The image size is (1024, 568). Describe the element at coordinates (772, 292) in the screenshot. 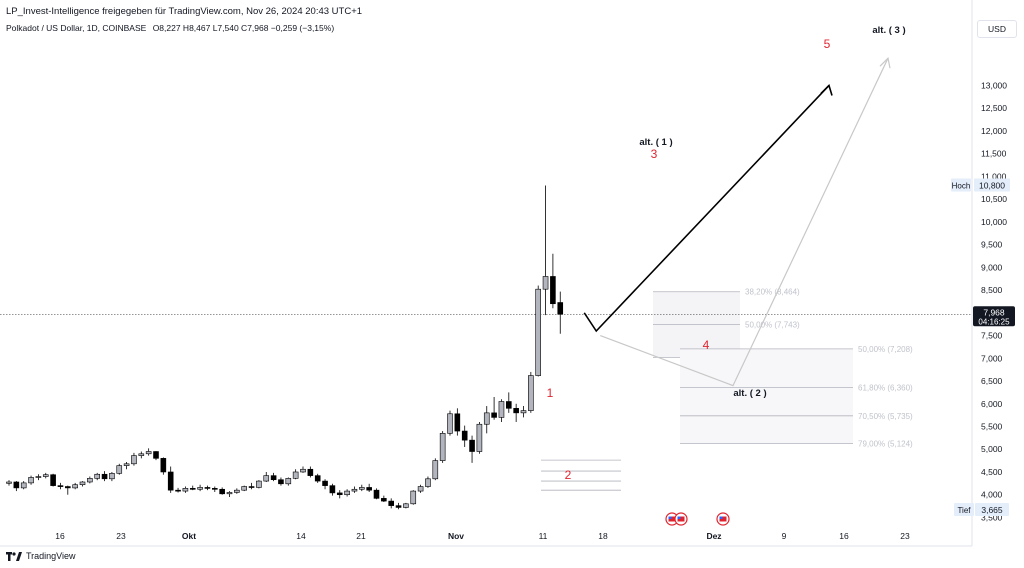

I see `fib-main-label: 38,20% (8,464)` at that location.